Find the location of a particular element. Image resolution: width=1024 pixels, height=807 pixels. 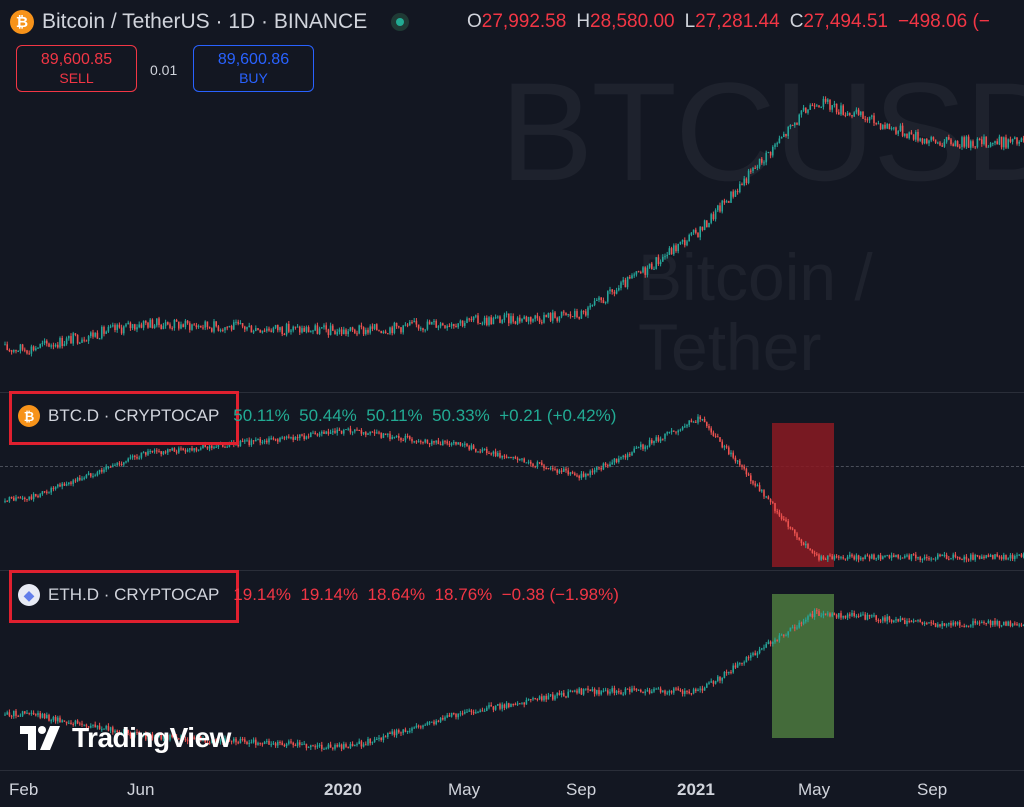

buy-button: 89,600.86 BUY is located at coordinates (253, 68).